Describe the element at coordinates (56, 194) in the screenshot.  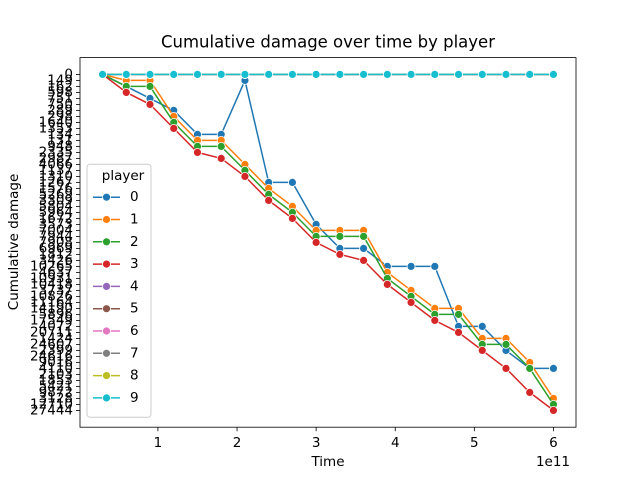
I see `y-tick-label: 5269` at that location.